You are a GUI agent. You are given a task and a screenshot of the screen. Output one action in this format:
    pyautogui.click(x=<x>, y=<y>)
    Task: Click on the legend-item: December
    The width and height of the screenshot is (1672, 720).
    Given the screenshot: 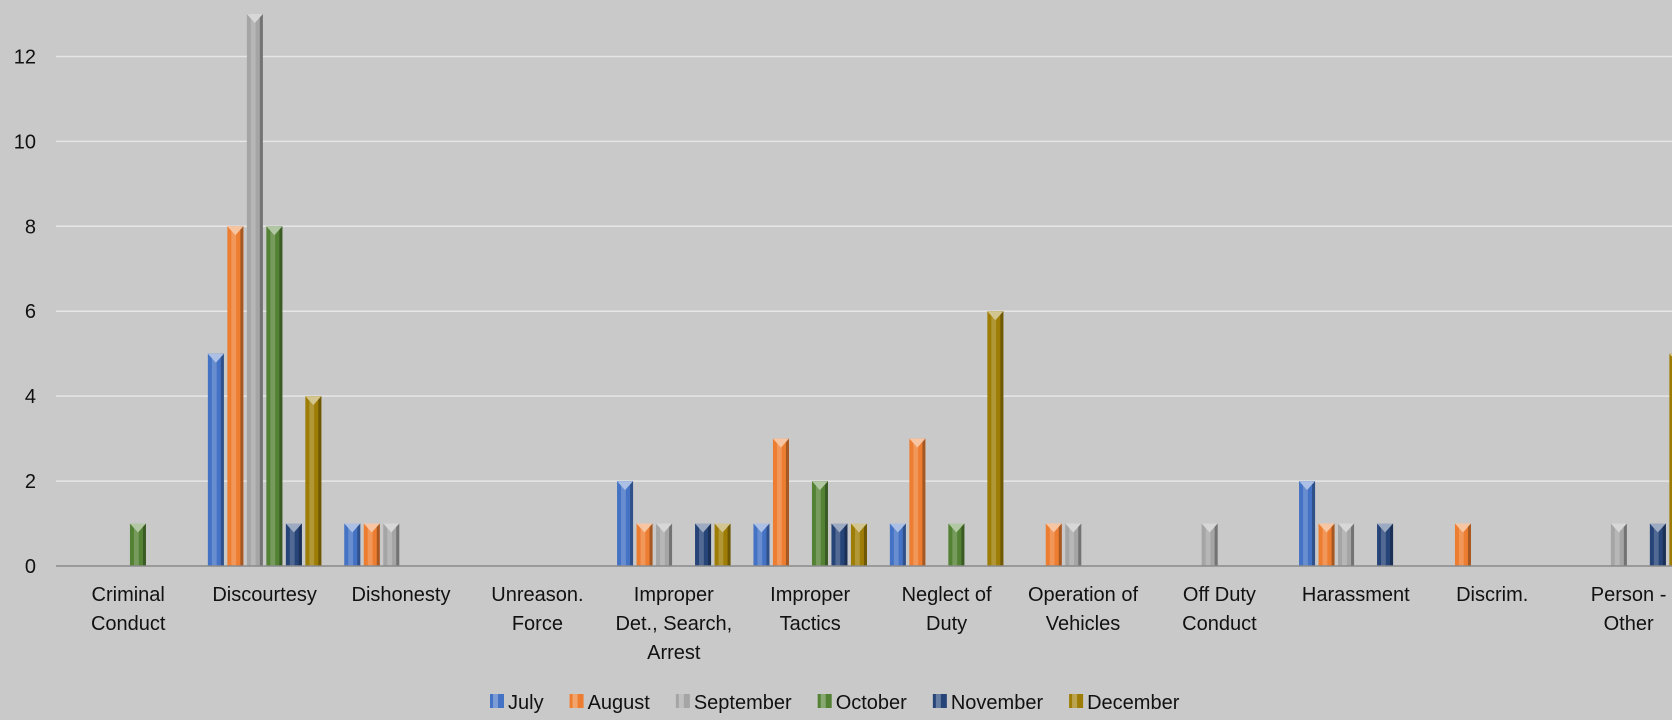 What is the action you would take?
    pyautogui.click(x=1124, y=703)
    